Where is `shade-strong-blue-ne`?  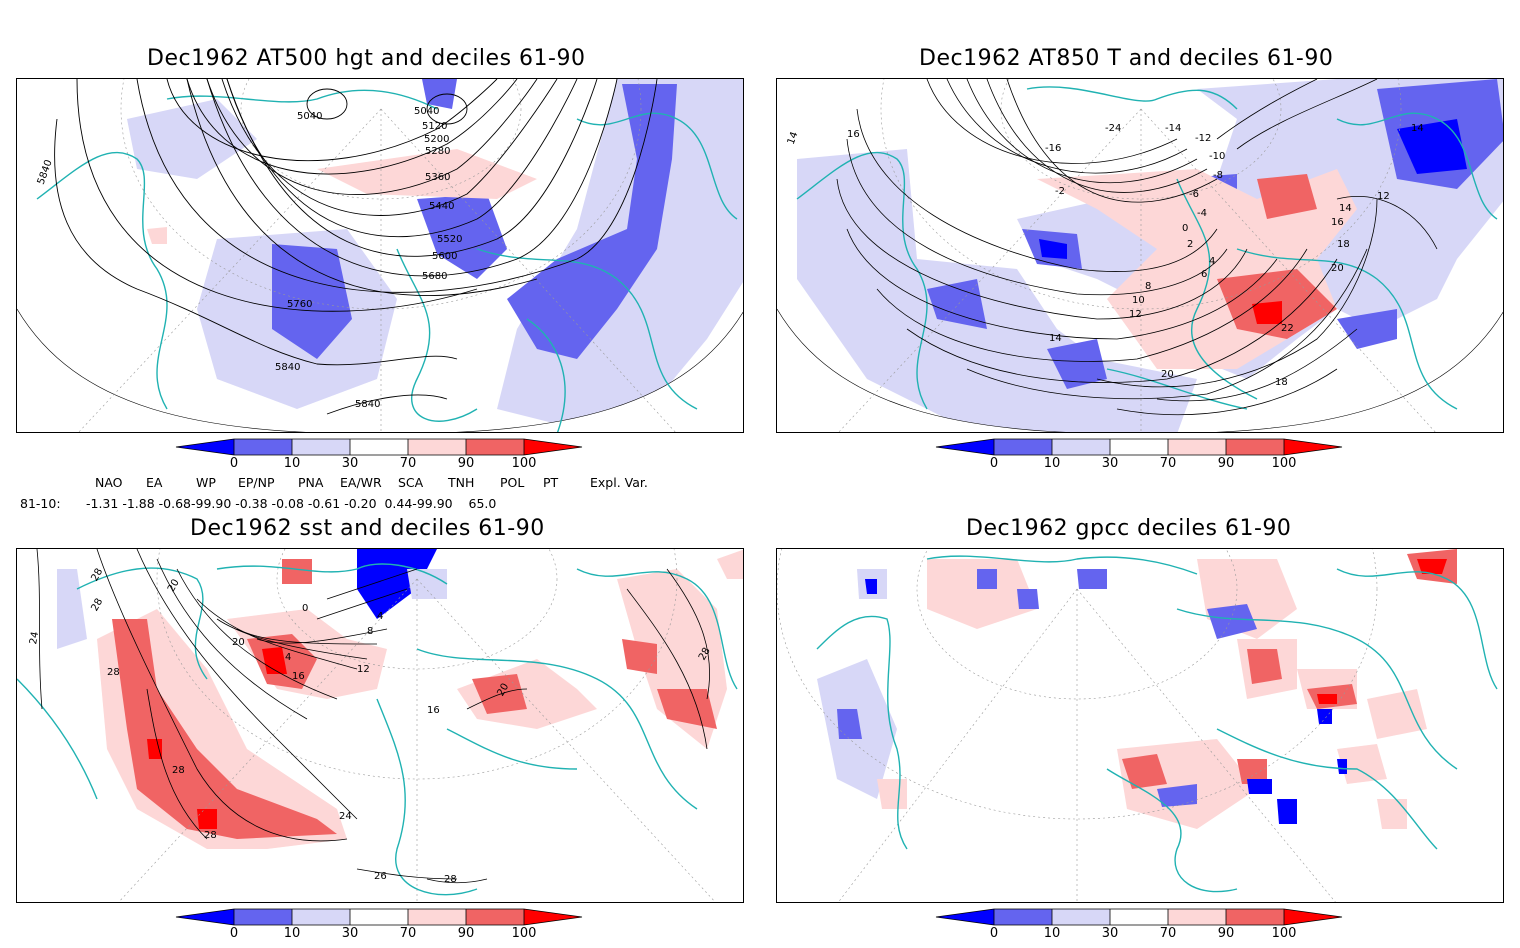 shade-strong-blue-ne is located at coordinates (1432, 146).